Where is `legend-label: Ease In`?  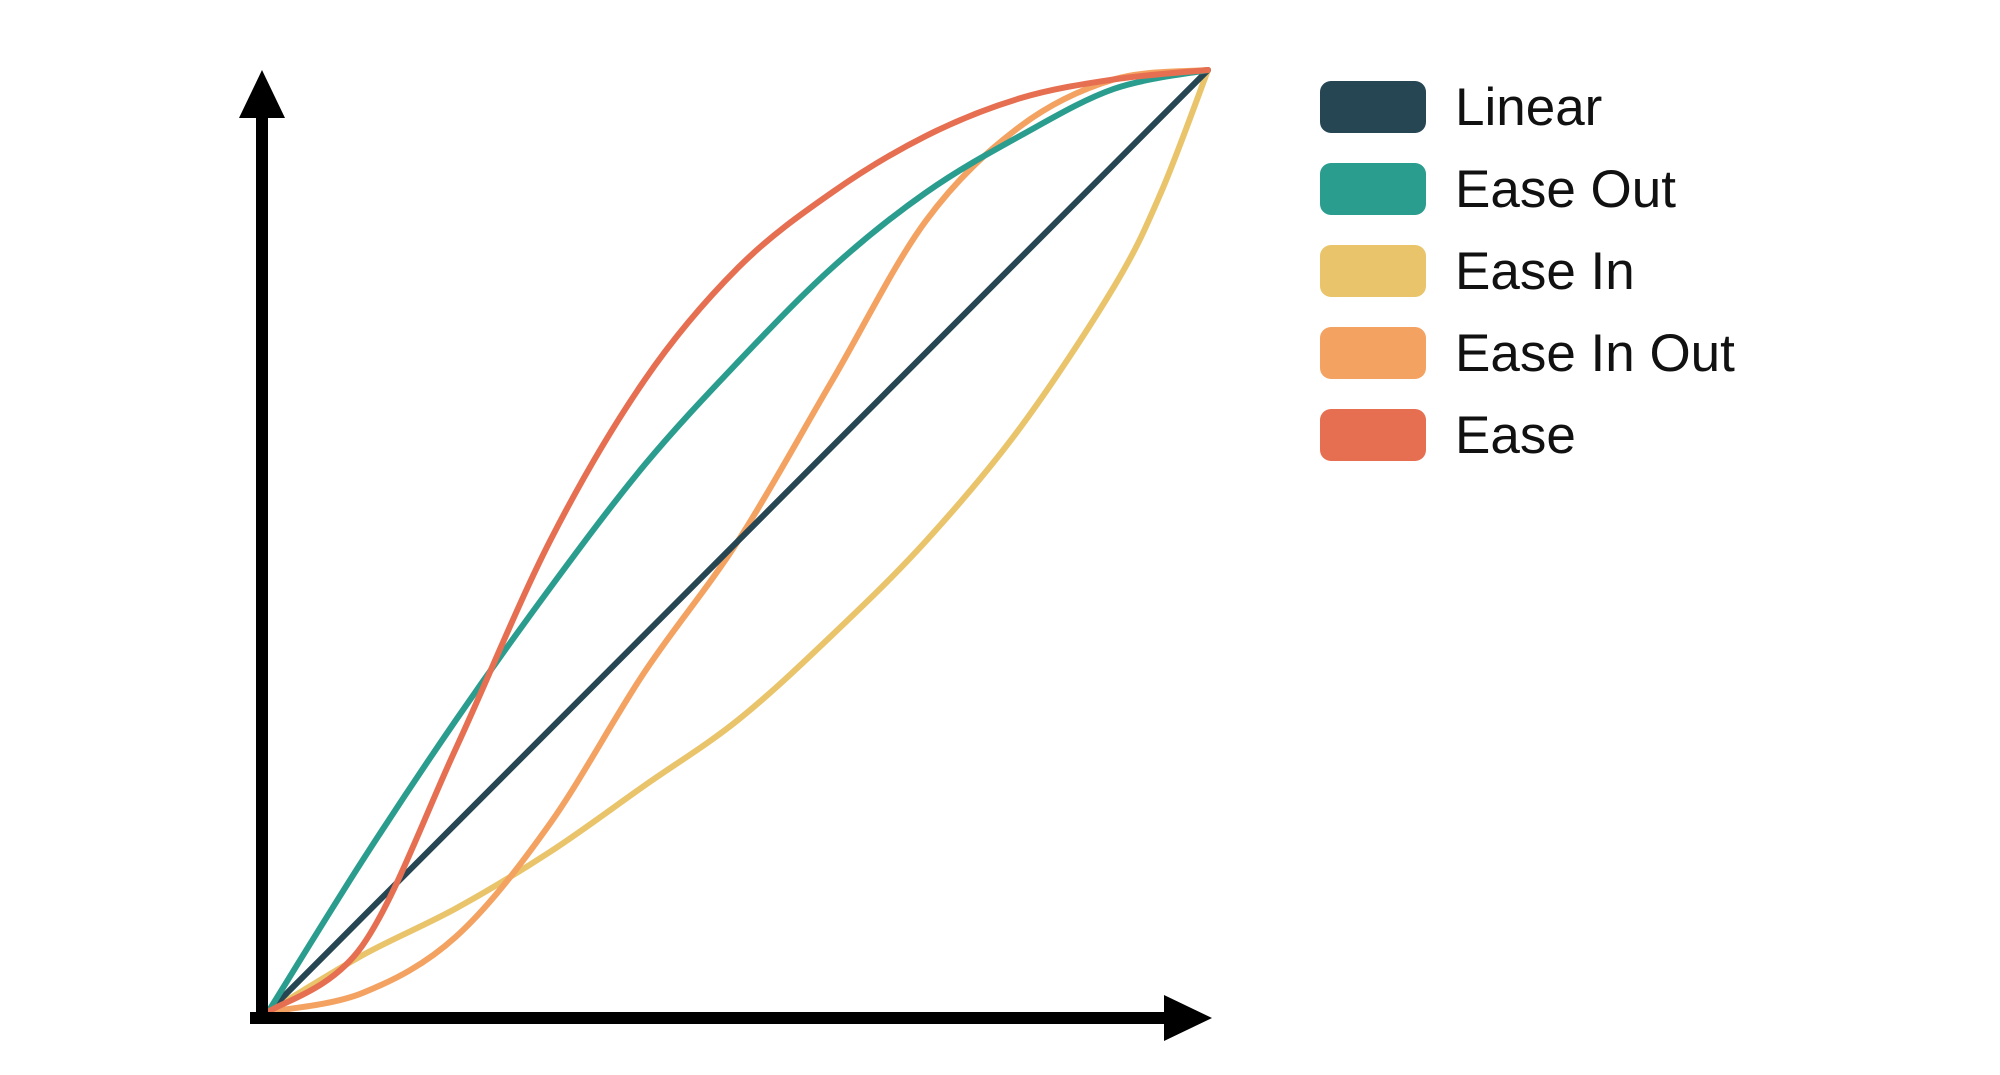
legend-label: Ease In is located at coordinates (1545, 271).